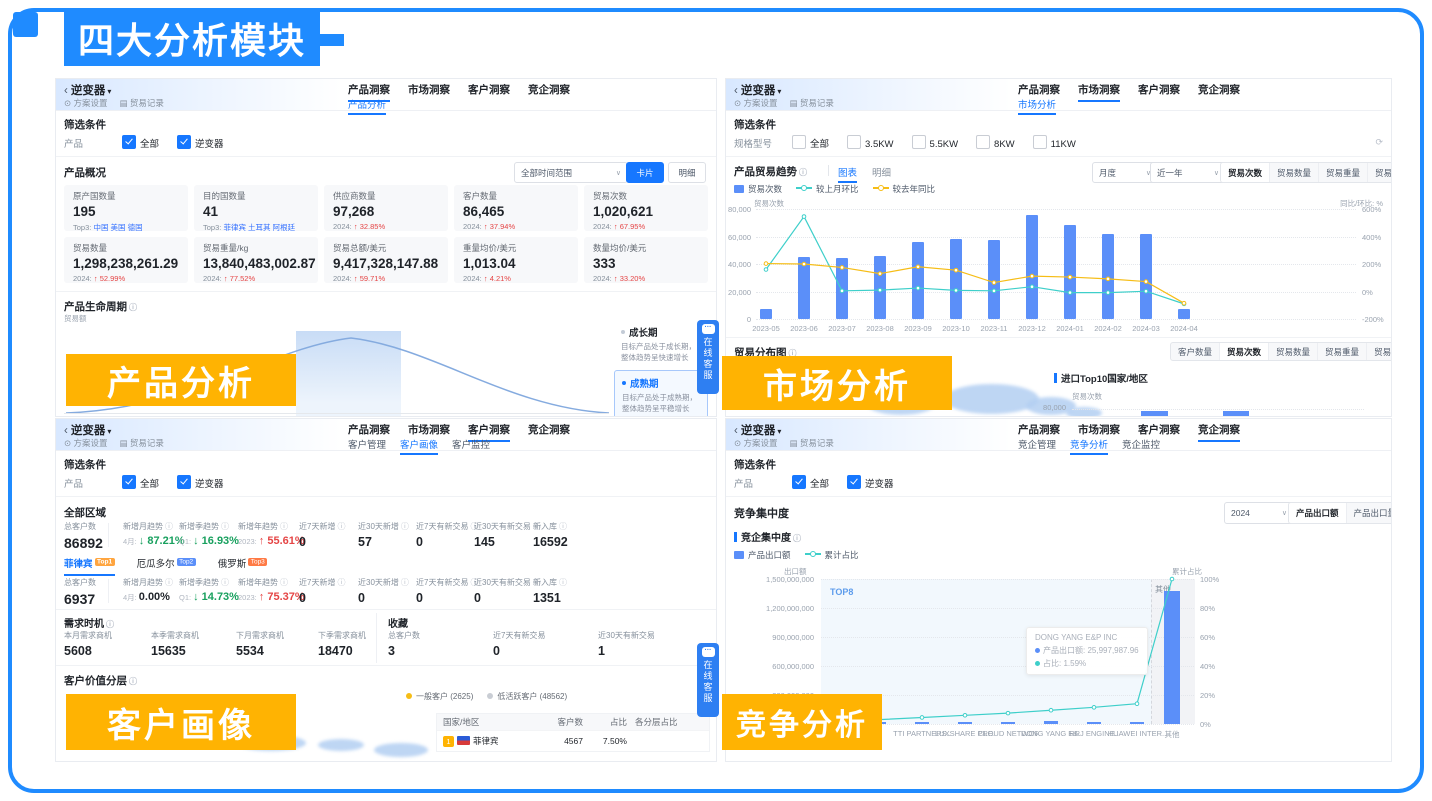  What do you see at coordinates (934, 142) in the screenshot?
I see `checkbox-5-5kw: 5.5KW` at bounding box center [934, 142].